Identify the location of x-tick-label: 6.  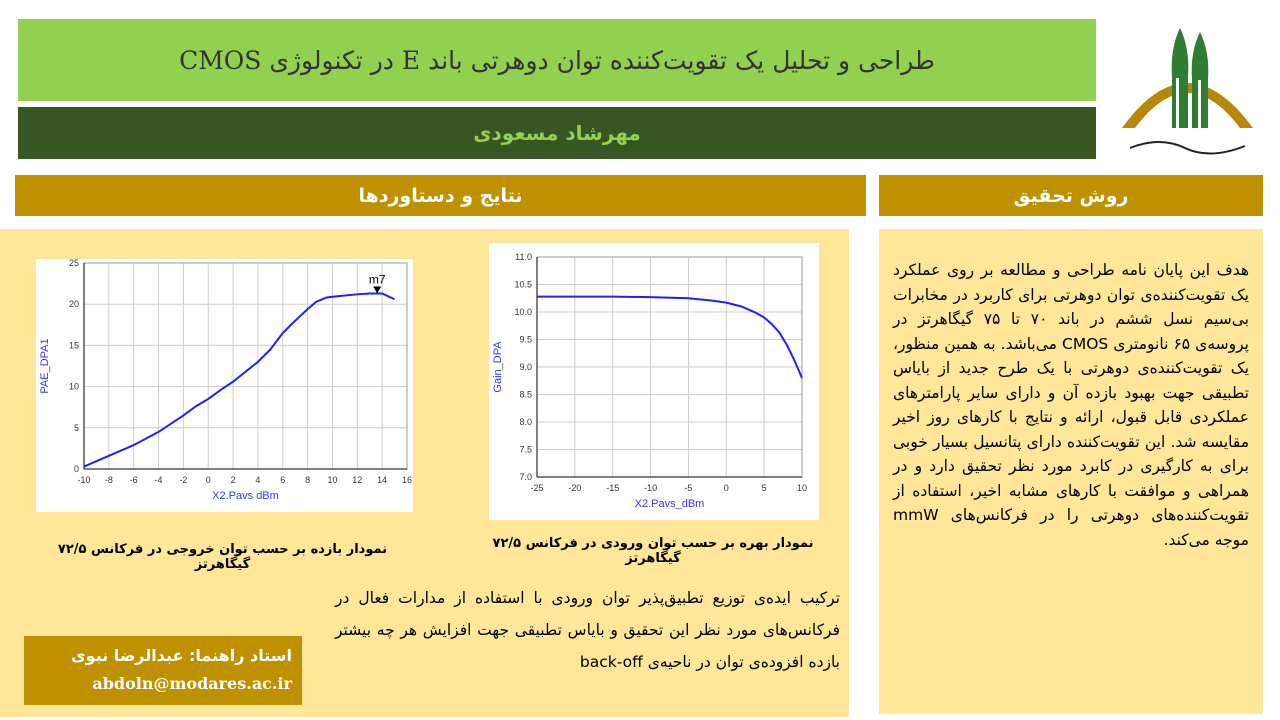
(282, 480).